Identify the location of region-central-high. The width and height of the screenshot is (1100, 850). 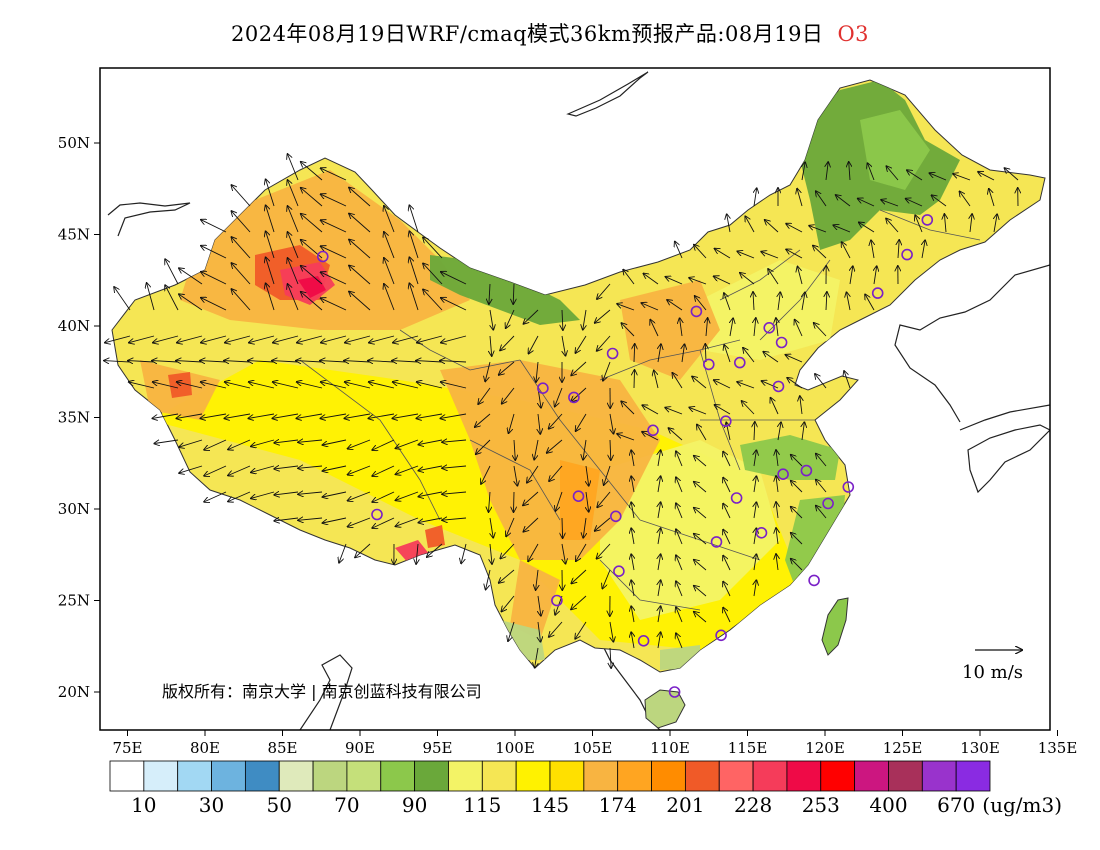
(550, 460).